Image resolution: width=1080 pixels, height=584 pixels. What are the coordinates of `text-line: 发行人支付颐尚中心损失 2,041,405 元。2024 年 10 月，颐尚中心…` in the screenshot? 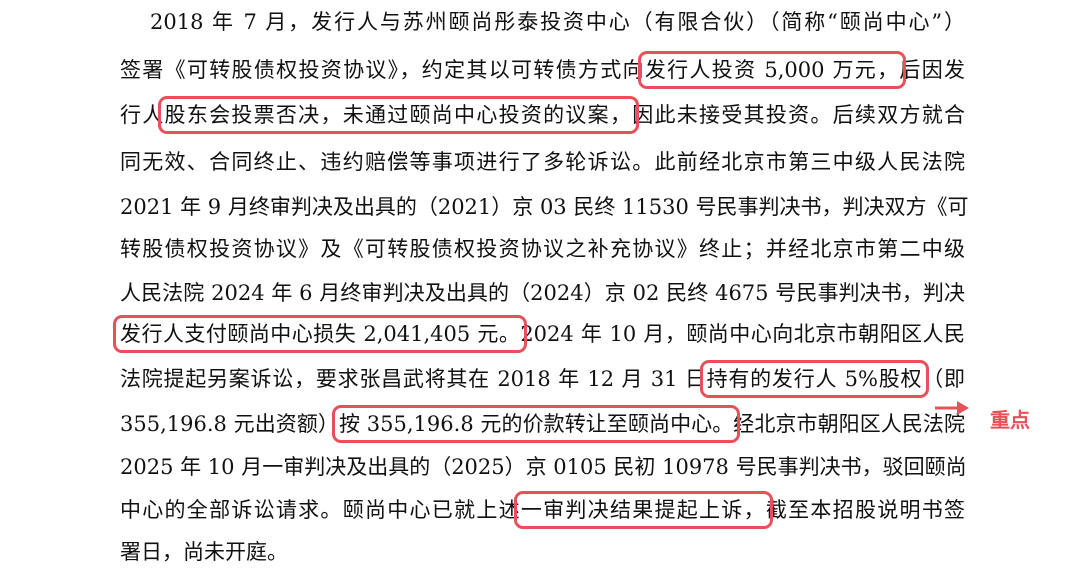 It's located at (538, 334).